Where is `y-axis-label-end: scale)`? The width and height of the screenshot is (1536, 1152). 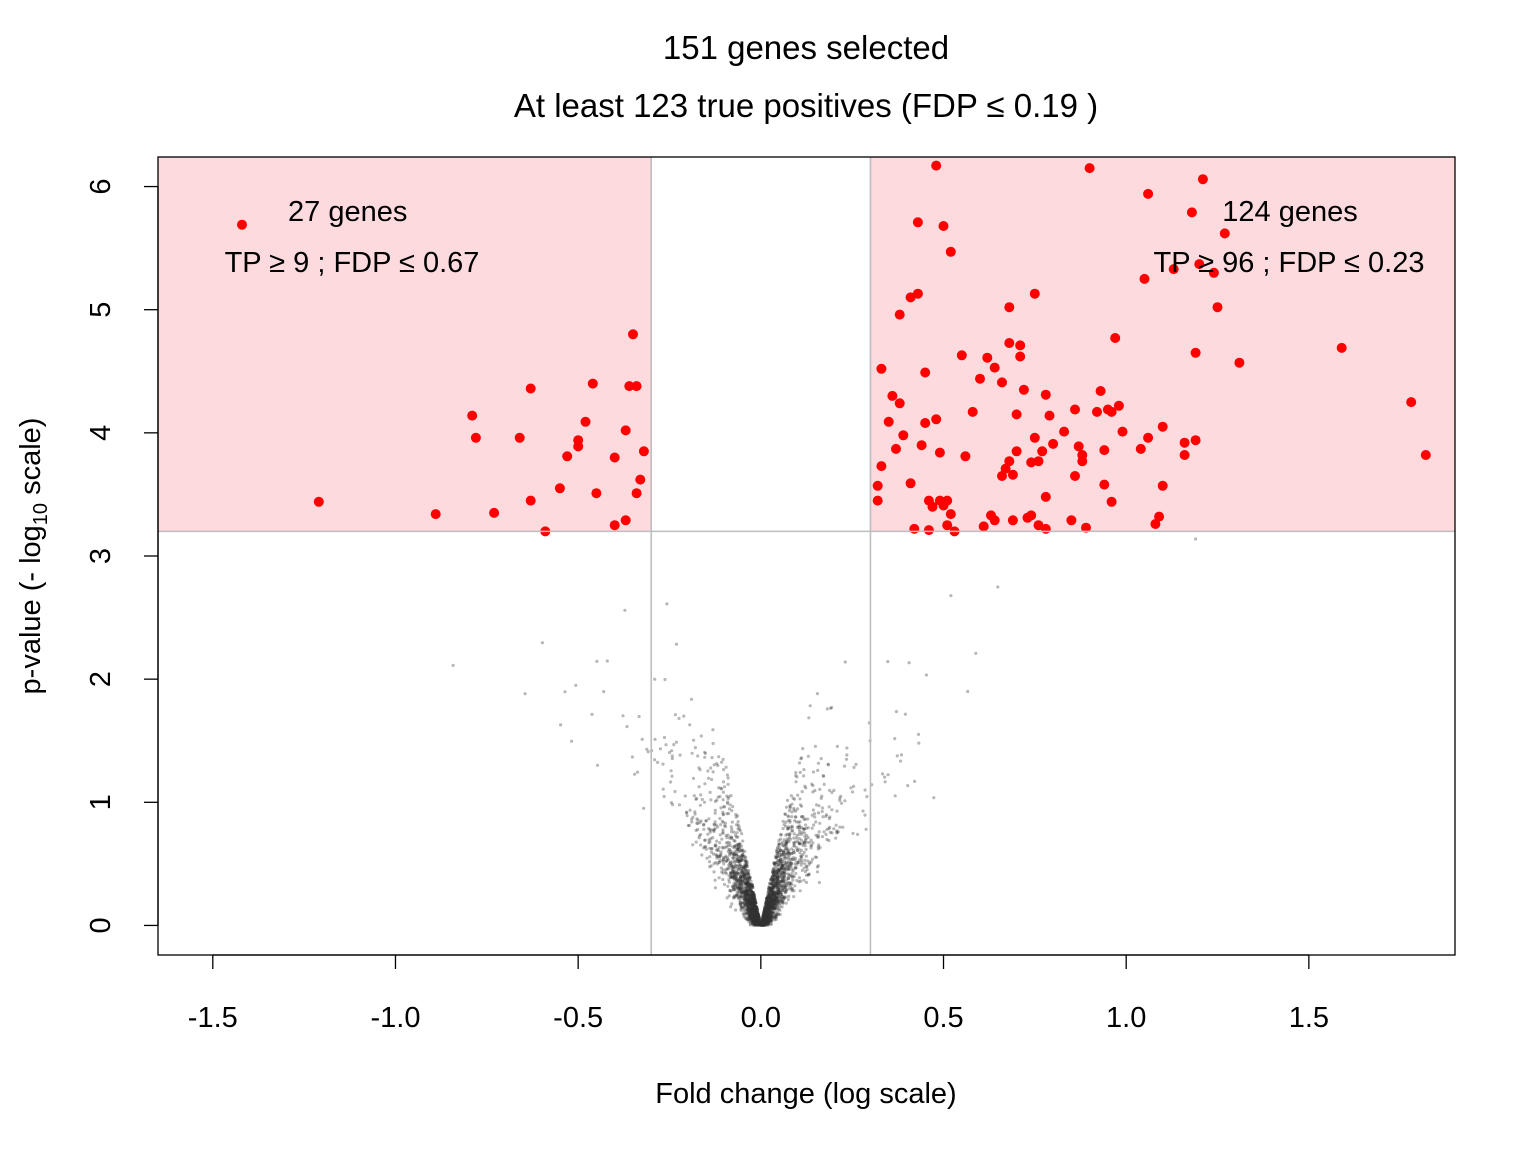
y-axis-label-end: scale) is located at coordinates (31, 460).